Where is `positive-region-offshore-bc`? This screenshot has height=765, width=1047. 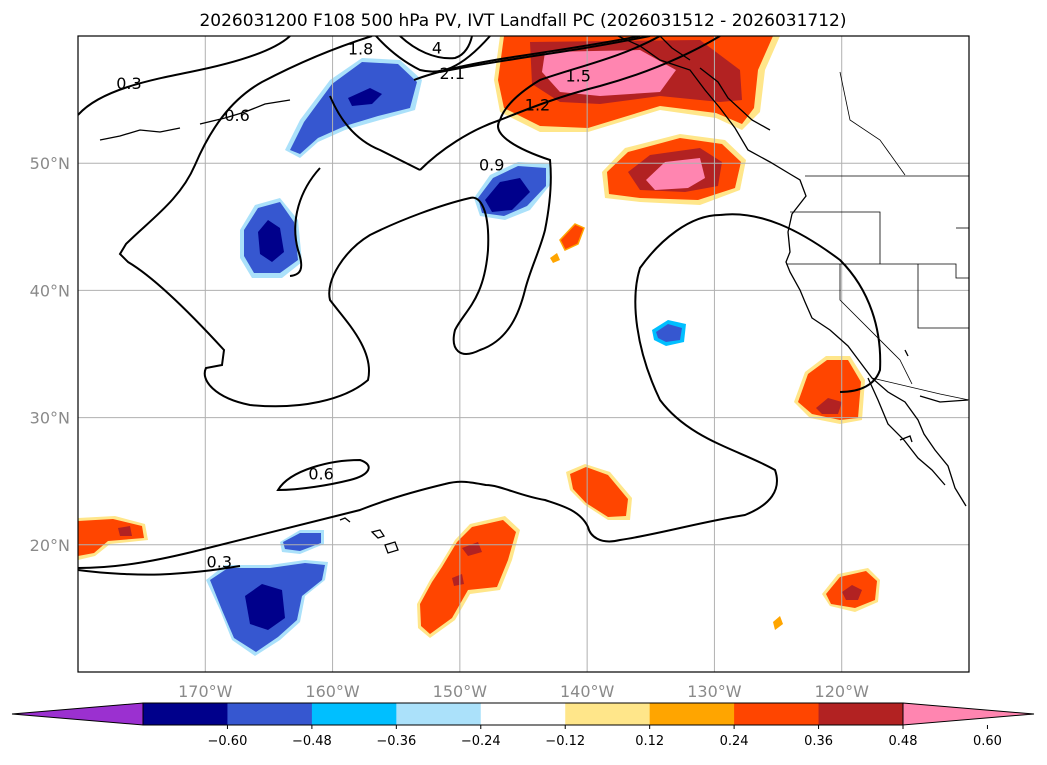
positive-region-offshore-bc is located at coordinates (674, 169).